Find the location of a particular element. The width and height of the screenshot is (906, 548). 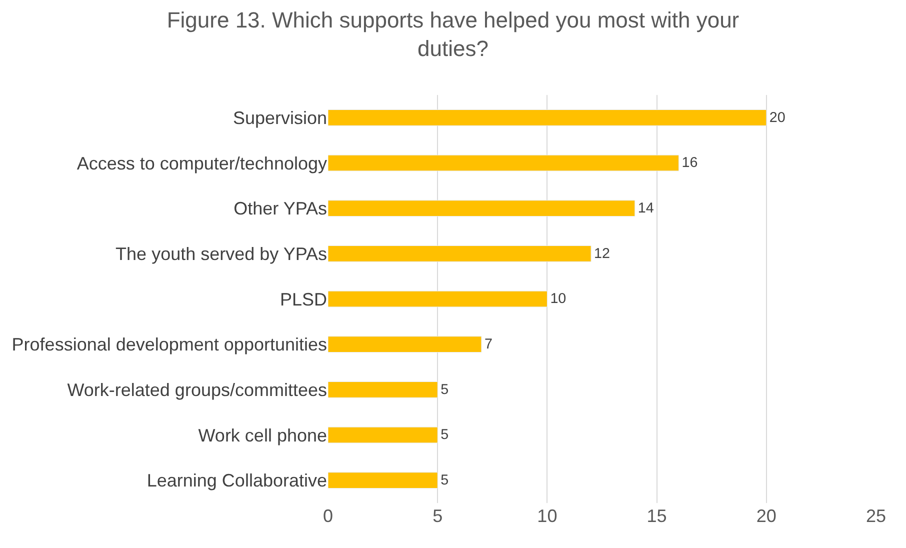

x-tick-label: 5 is located at coordinates (437, 516).